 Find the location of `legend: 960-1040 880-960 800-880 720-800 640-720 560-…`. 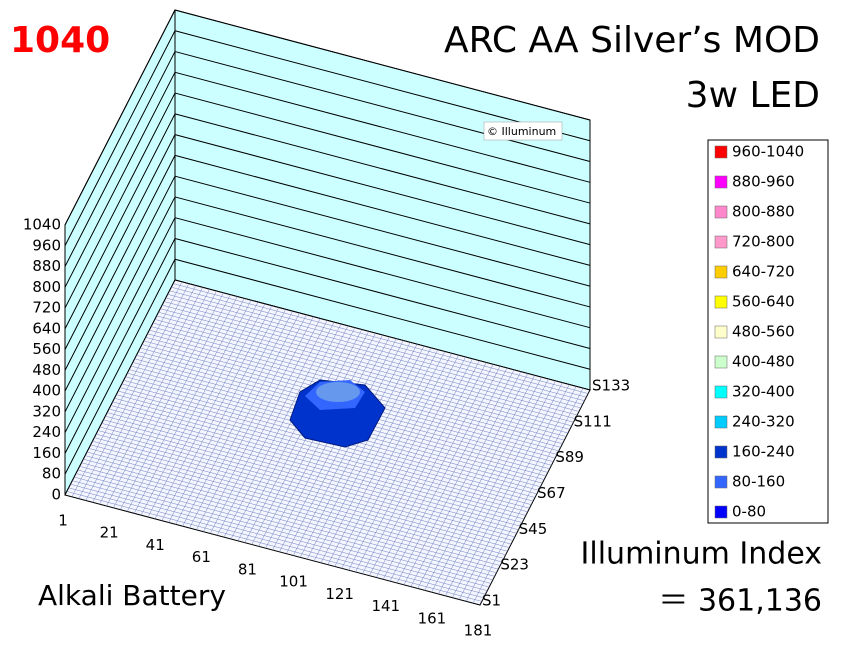

legend: 960-1040 880-960 800-880 720-800 640-720 560-… is located at coordinates (759, 332).